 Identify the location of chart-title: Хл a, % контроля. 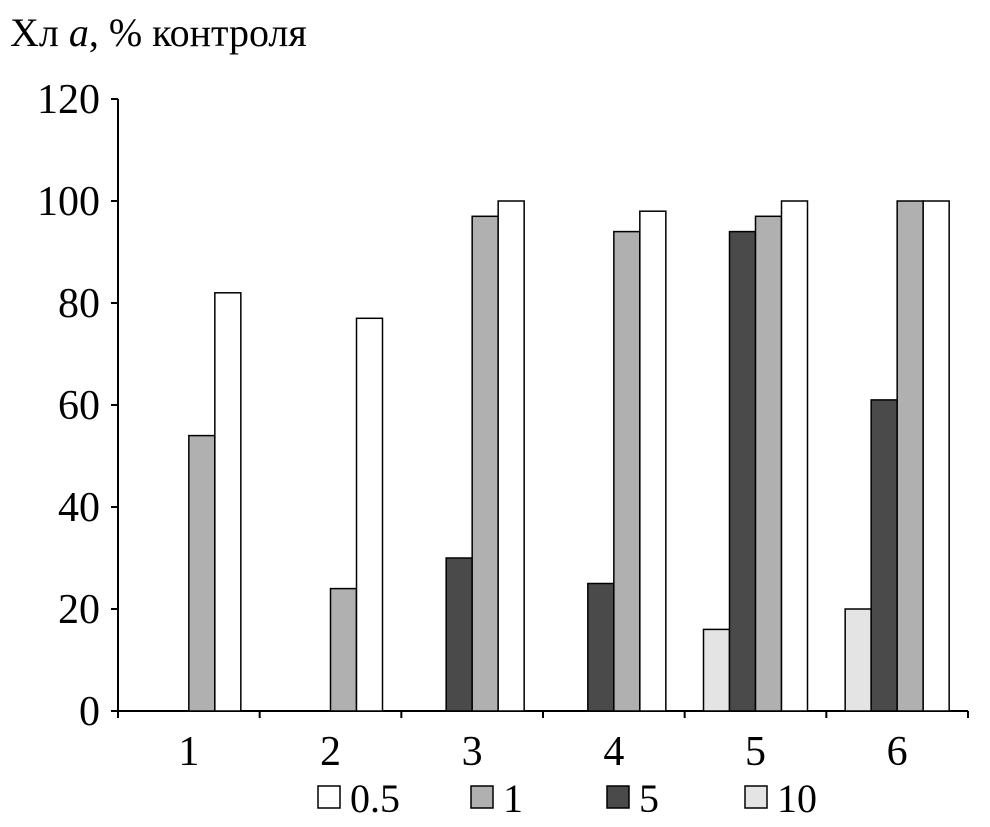
(158, 32).